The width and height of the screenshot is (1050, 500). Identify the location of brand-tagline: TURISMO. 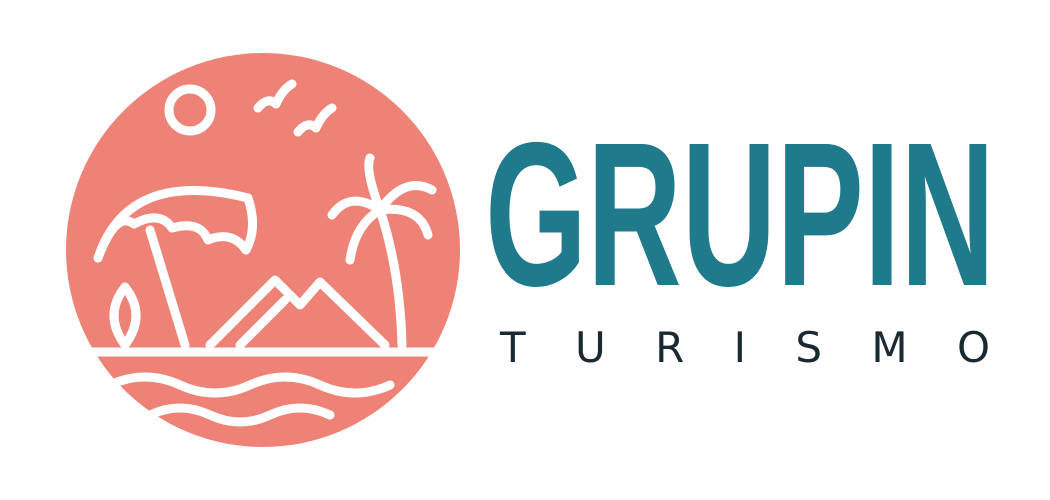
(744, 347).